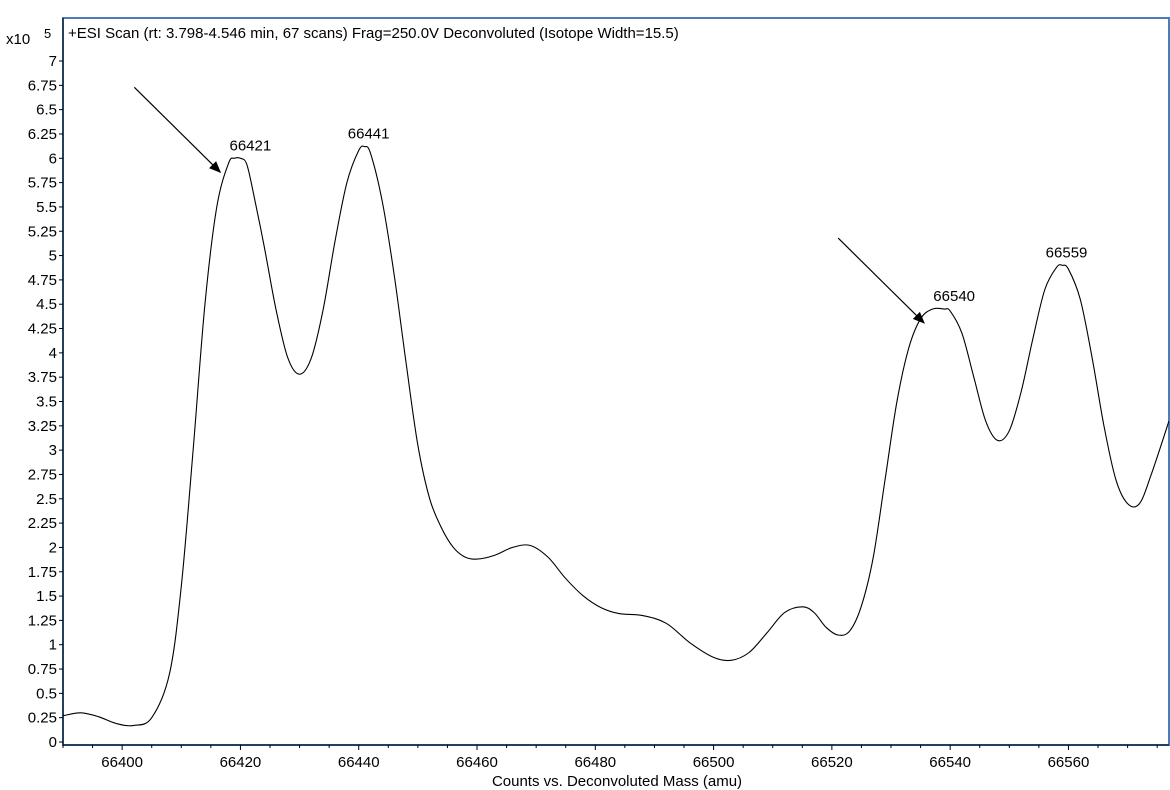 Image resolution: width=1170 pixels, height=790 pixels. What do you see at coordinates (46, 693) in the screenshot?
I see `y-tick-label: 0.5` at bounding box center [46, 693].